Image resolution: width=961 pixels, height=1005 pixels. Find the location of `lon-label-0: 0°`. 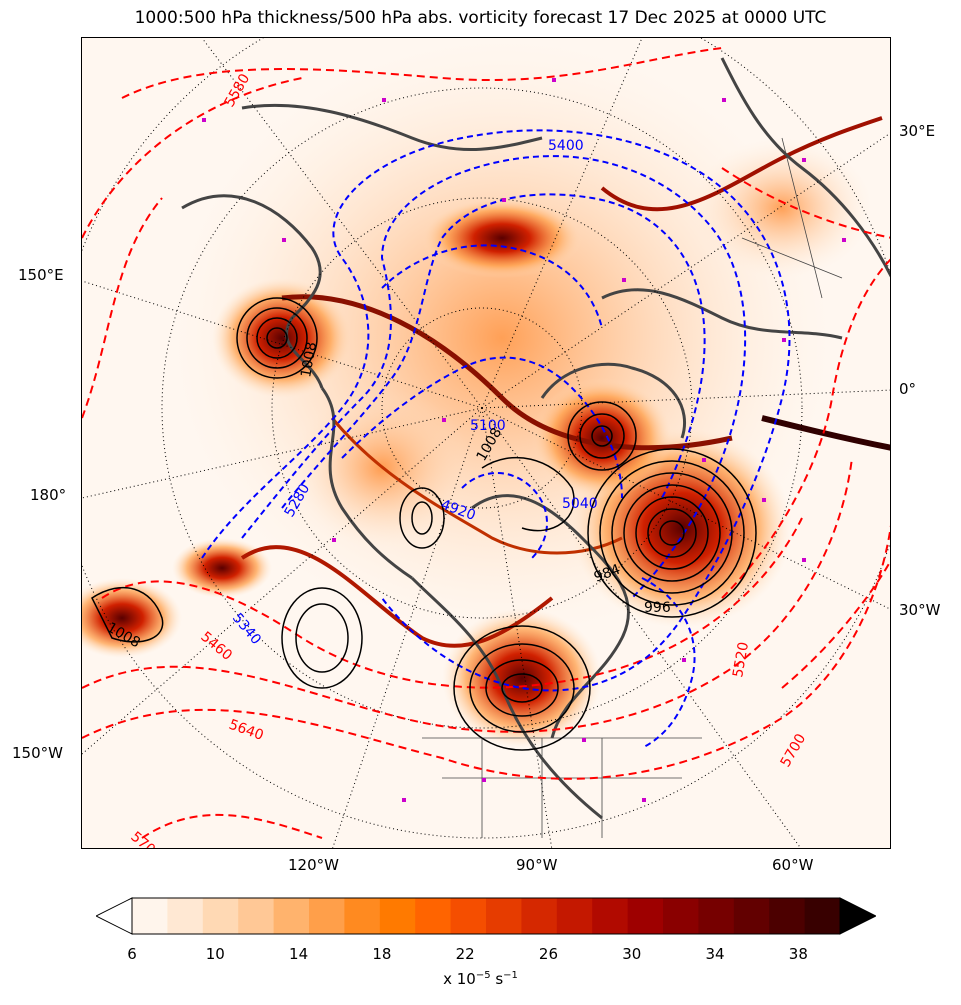

lon-label-0: 0° is located at coordinates (908, 389).